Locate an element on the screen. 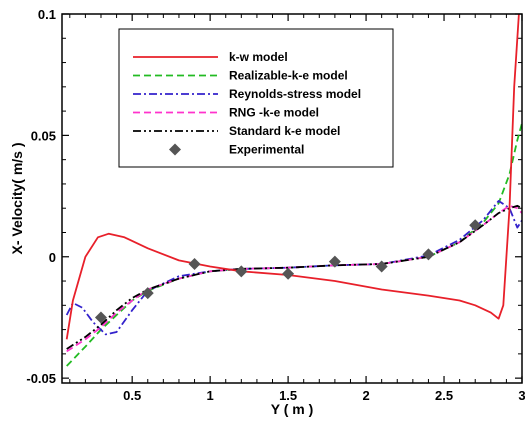 The image size is (525, 421). y-tick-label: 0.05 is located at coordinates (43, 135).